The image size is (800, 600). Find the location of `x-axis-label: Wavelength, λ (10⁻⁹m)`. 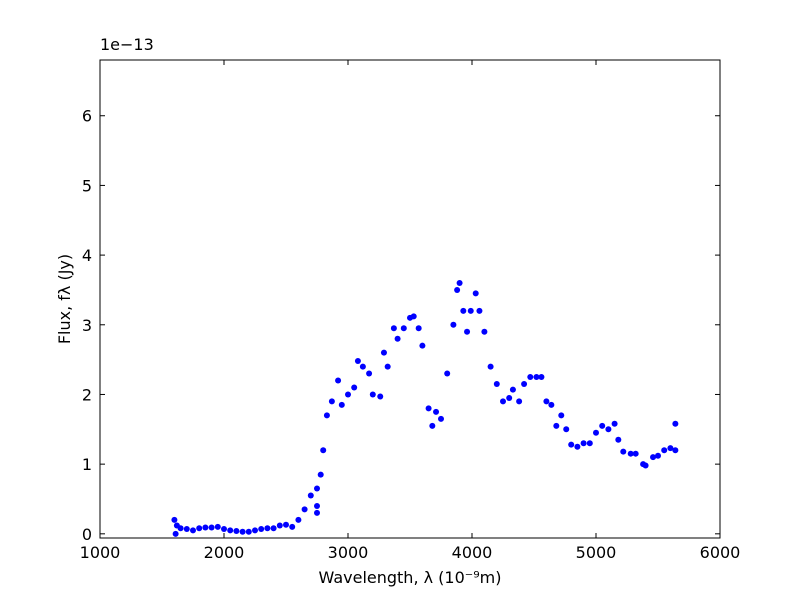

x-axis-label: Wavelength, λ (10⁻⁹m) is located at coordinates (410, 577).